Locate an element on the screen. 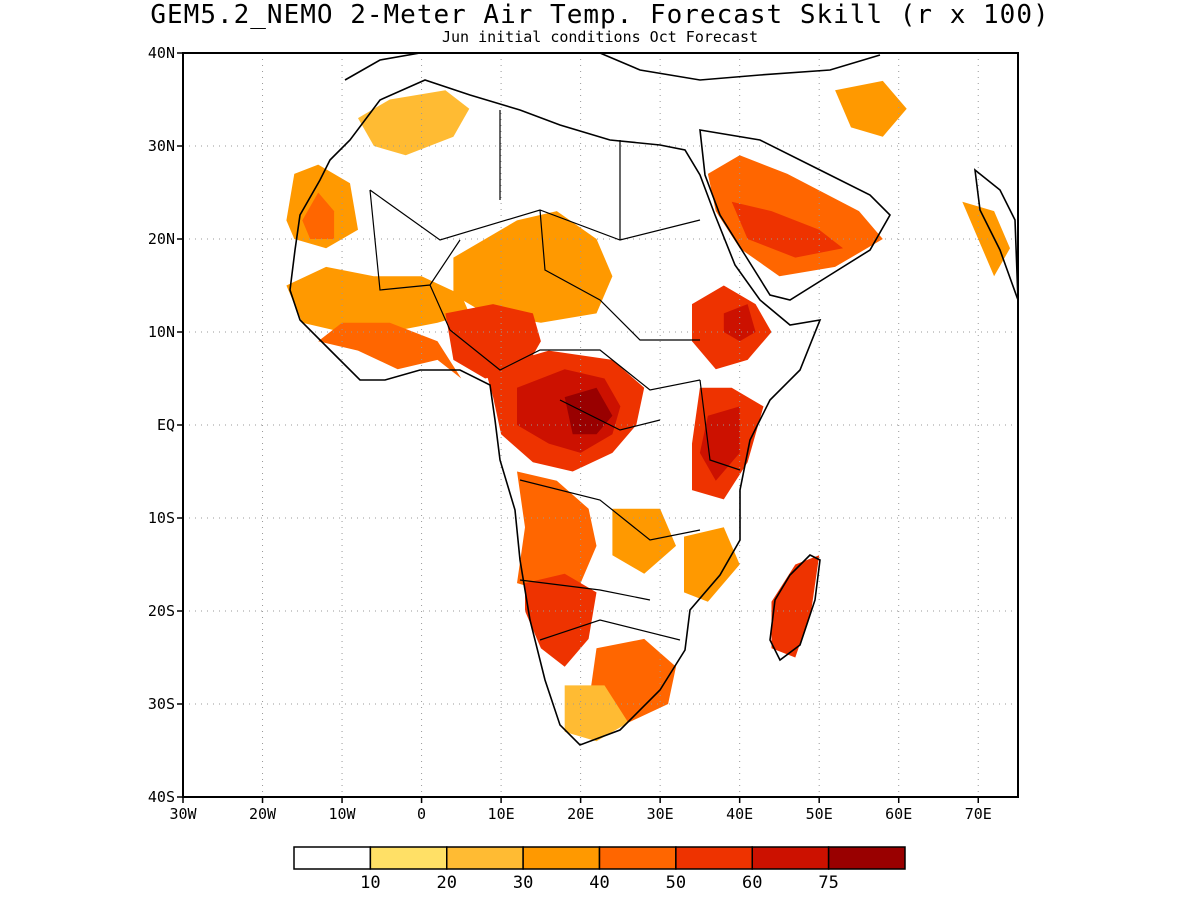 The width and height of the screenshot is (1200, 900). lon-tick-label: 10W is located at coordinates (343, 814).